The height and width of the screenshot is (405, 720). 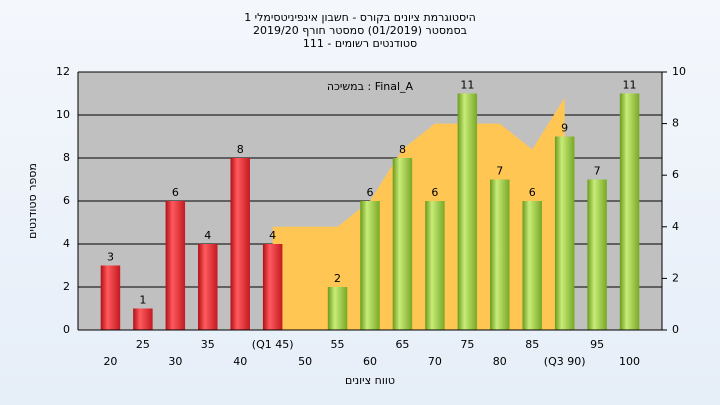 I want to click on y2-tick-label: 10, so click(x=679, y=71).